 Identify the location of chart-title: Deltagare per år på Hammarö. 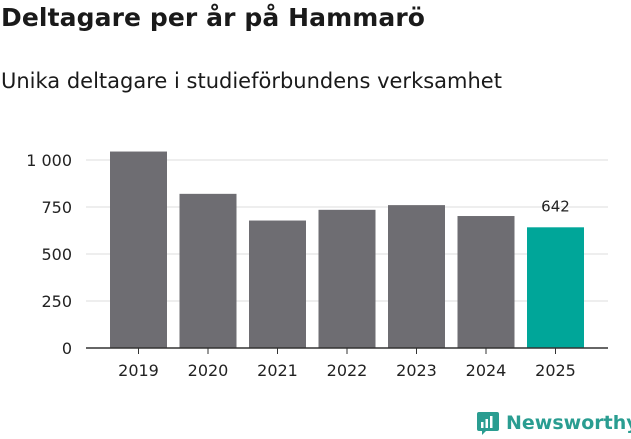
(213, 17).